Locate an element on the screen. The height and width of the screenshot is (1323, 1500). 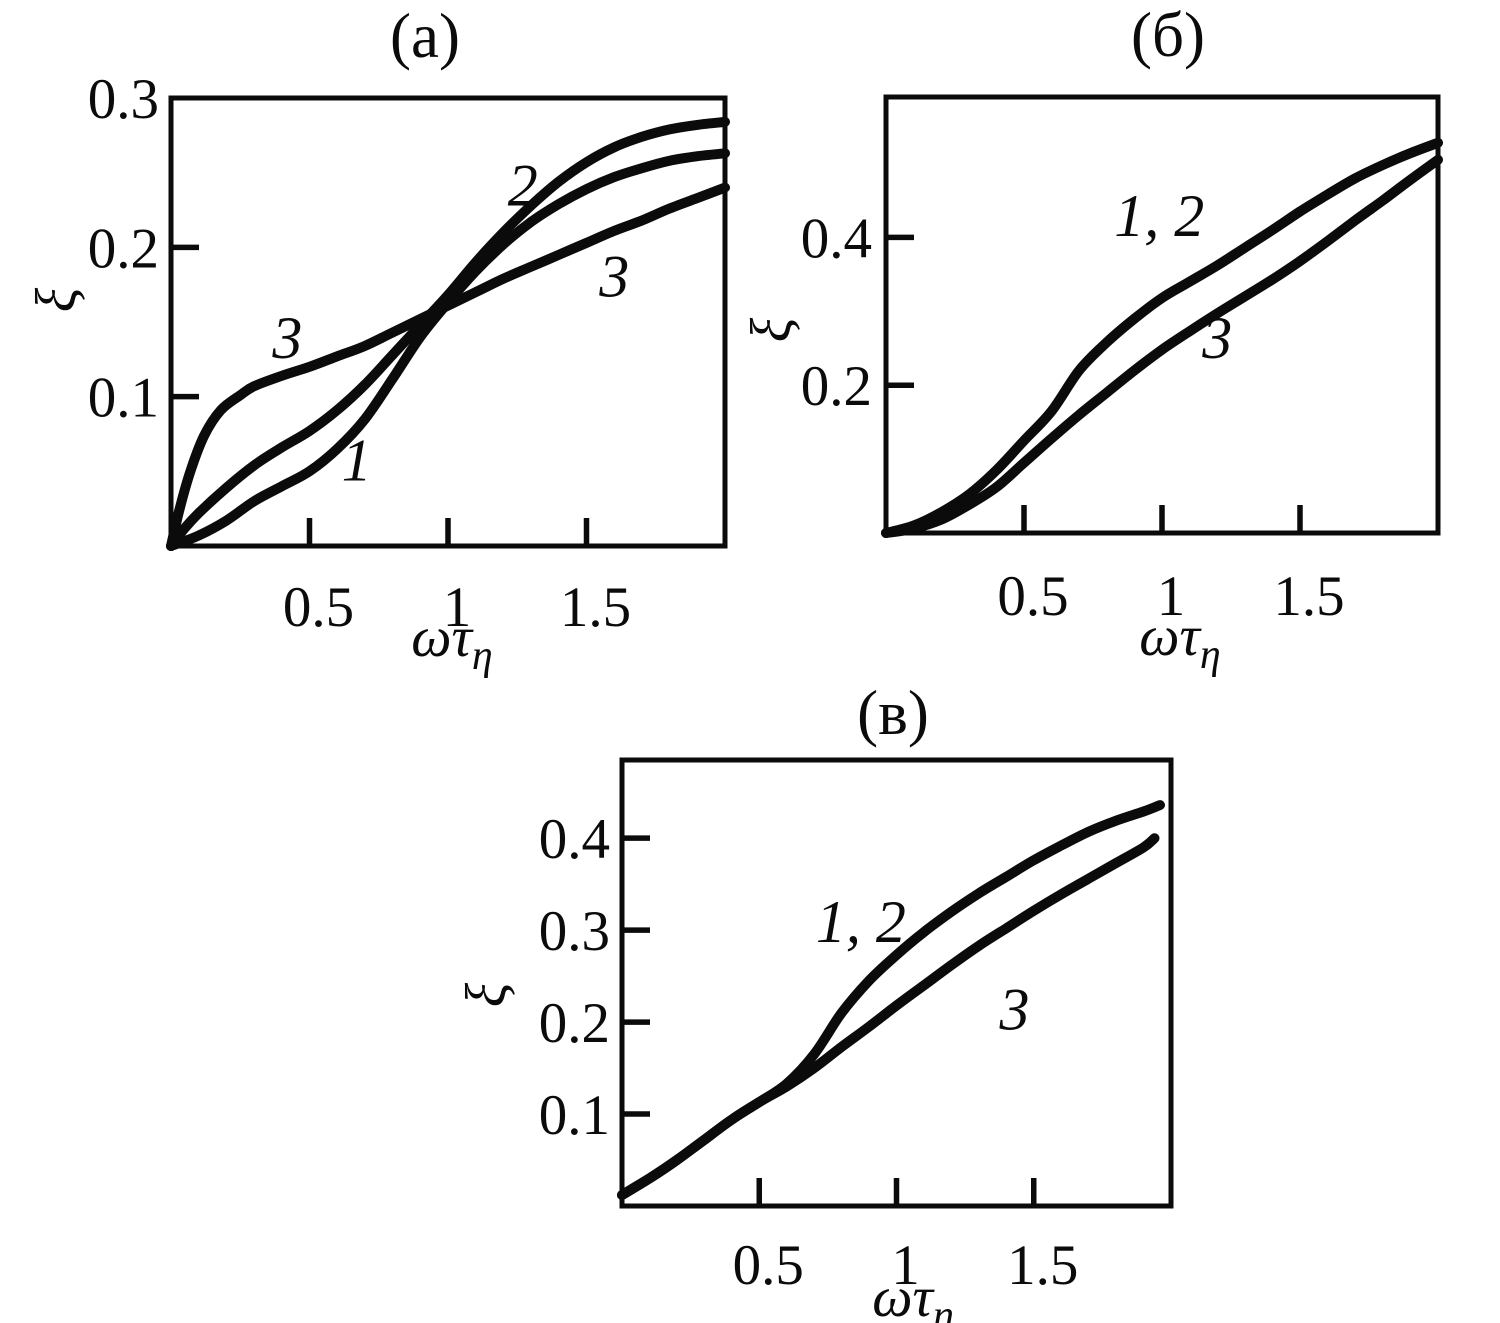
panel-b-plot-border is located at coordinates (1162, 315).